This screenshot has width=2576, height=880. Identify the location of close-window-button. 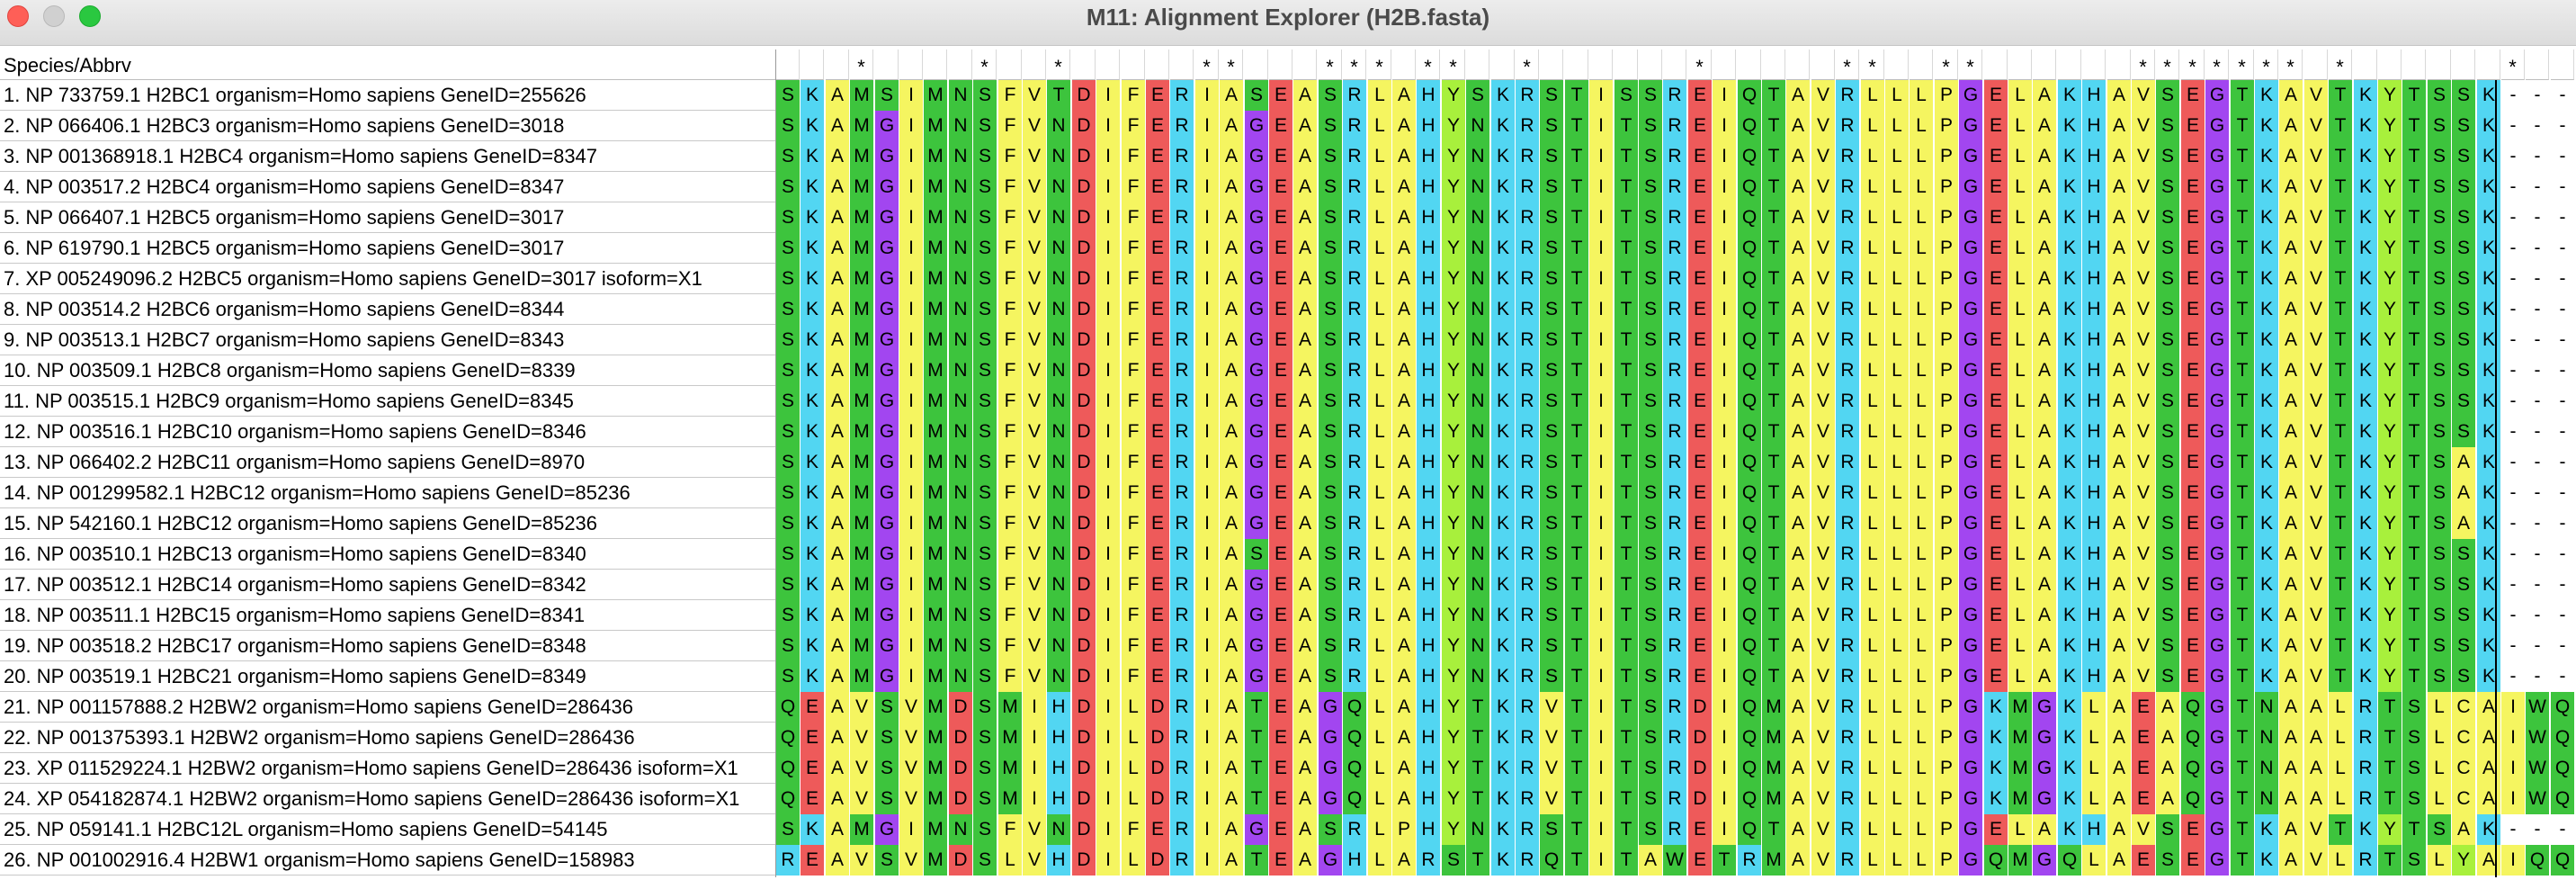
(18, 16).